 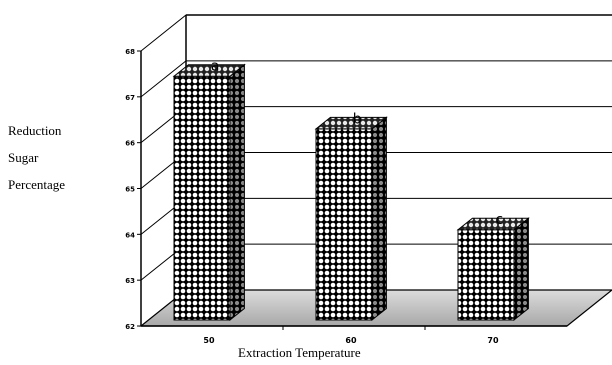 I want to click on y-tick-label: 63, so click(x=130, y=281).